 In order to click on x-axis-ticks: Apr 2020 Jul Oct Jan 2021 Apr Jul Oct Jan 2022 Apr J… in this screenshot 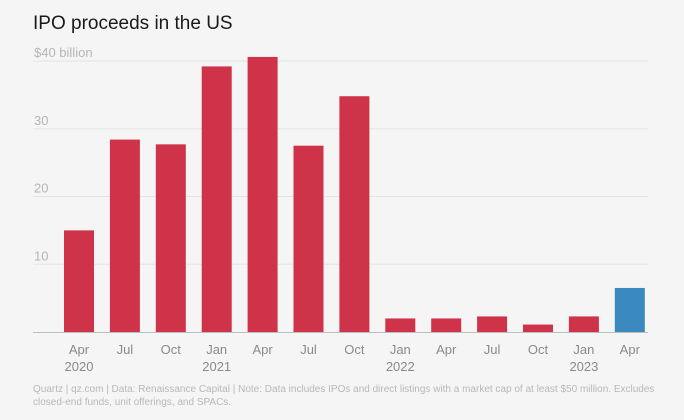, I will do `click(353, 358)`.